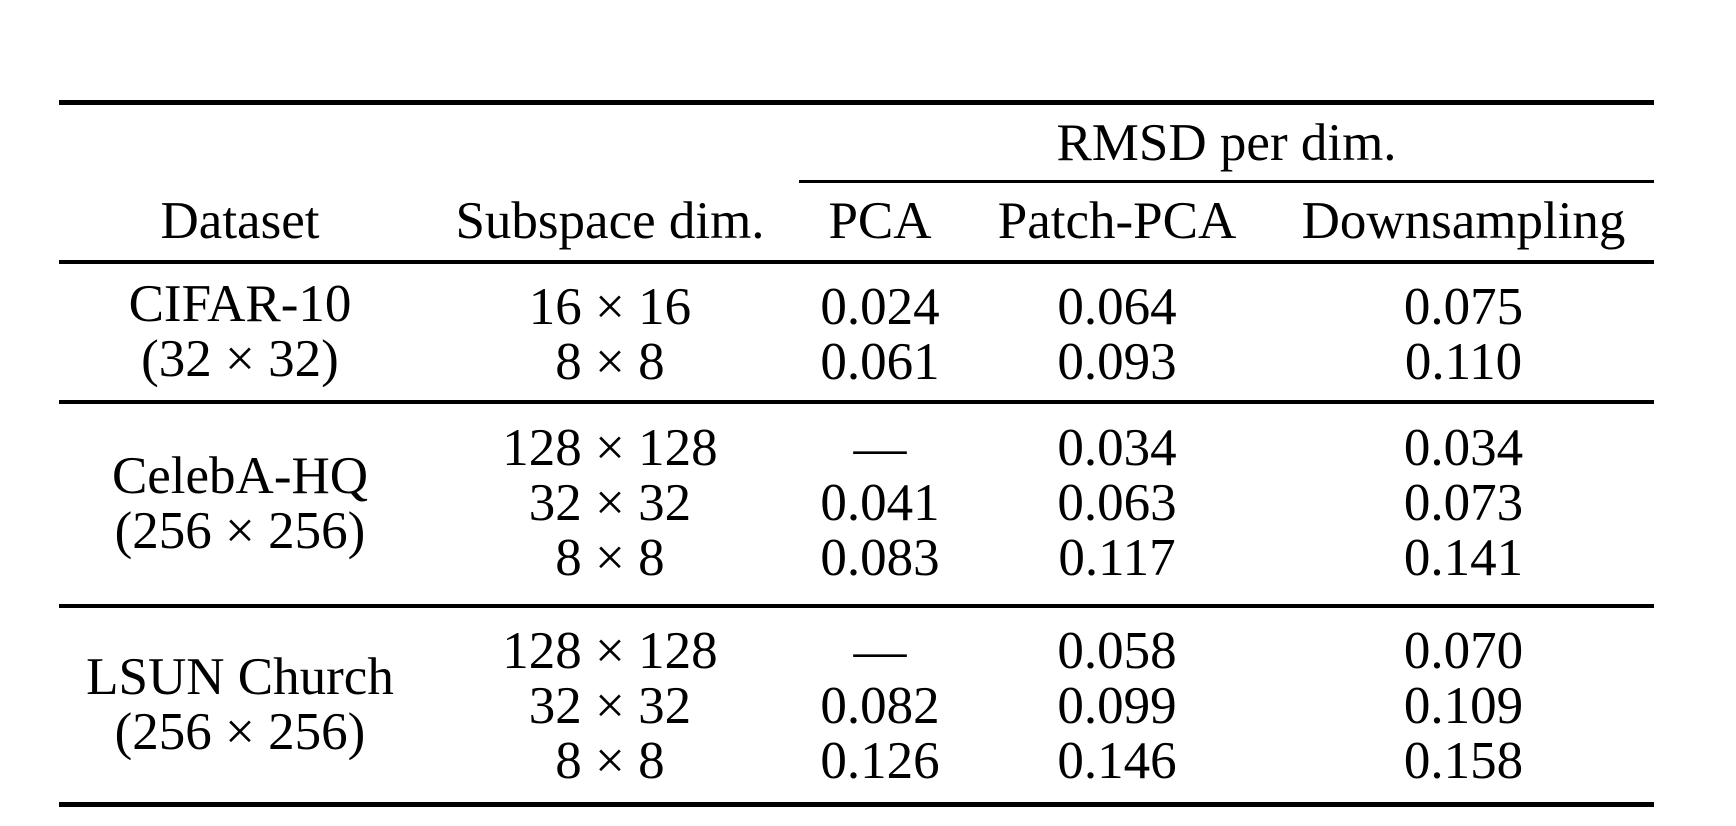  Describe the element at coordinates (1117, 307) in the screenshot. I see `cell-patch-pca-value: 0.064` at that location.